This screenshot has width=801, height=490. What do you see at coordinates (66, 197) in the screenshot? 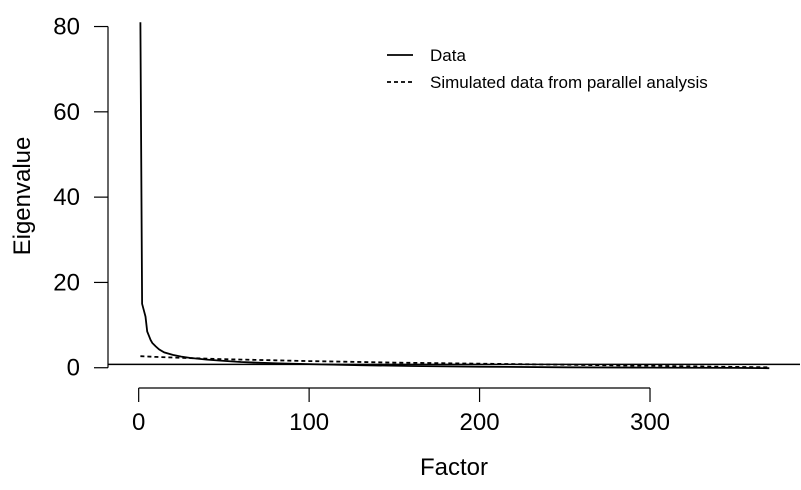
I see `y-tick-label: 40` at bounding box center [66, 197].